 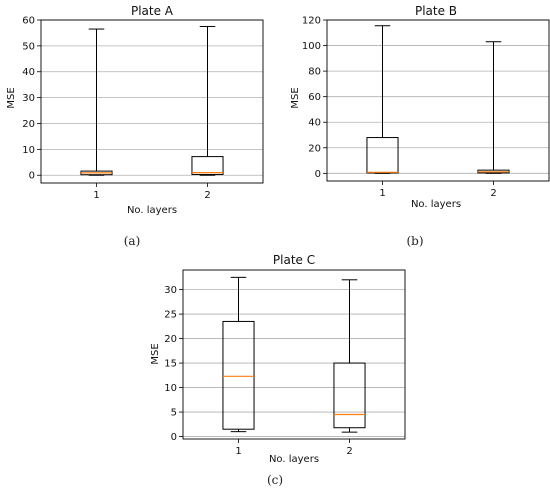 I want to click on panel-caption: (a), so click(x=132, y=241).